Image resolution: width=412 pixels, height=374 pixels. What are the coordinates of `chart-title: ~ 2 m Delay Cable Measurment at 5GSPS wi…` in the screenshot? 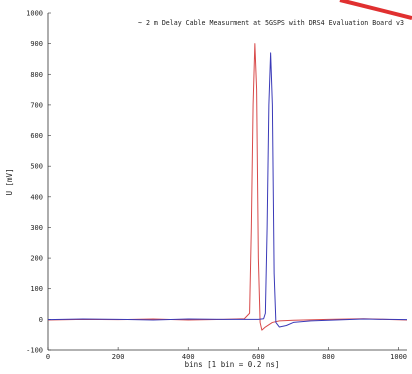 It's located at (271, 23).